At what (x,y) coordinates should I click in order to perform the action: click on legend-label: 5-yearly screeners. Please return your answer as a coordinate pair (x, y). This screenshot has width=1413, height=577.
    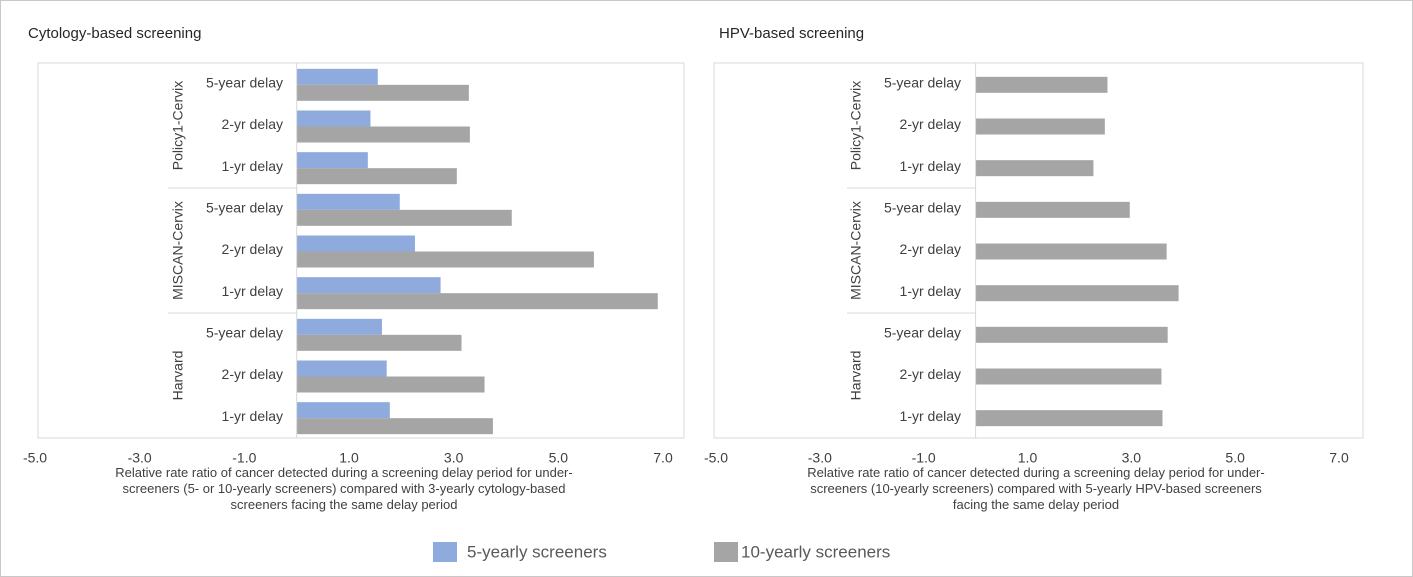
    Looking at the image, I should click on (537, 551).